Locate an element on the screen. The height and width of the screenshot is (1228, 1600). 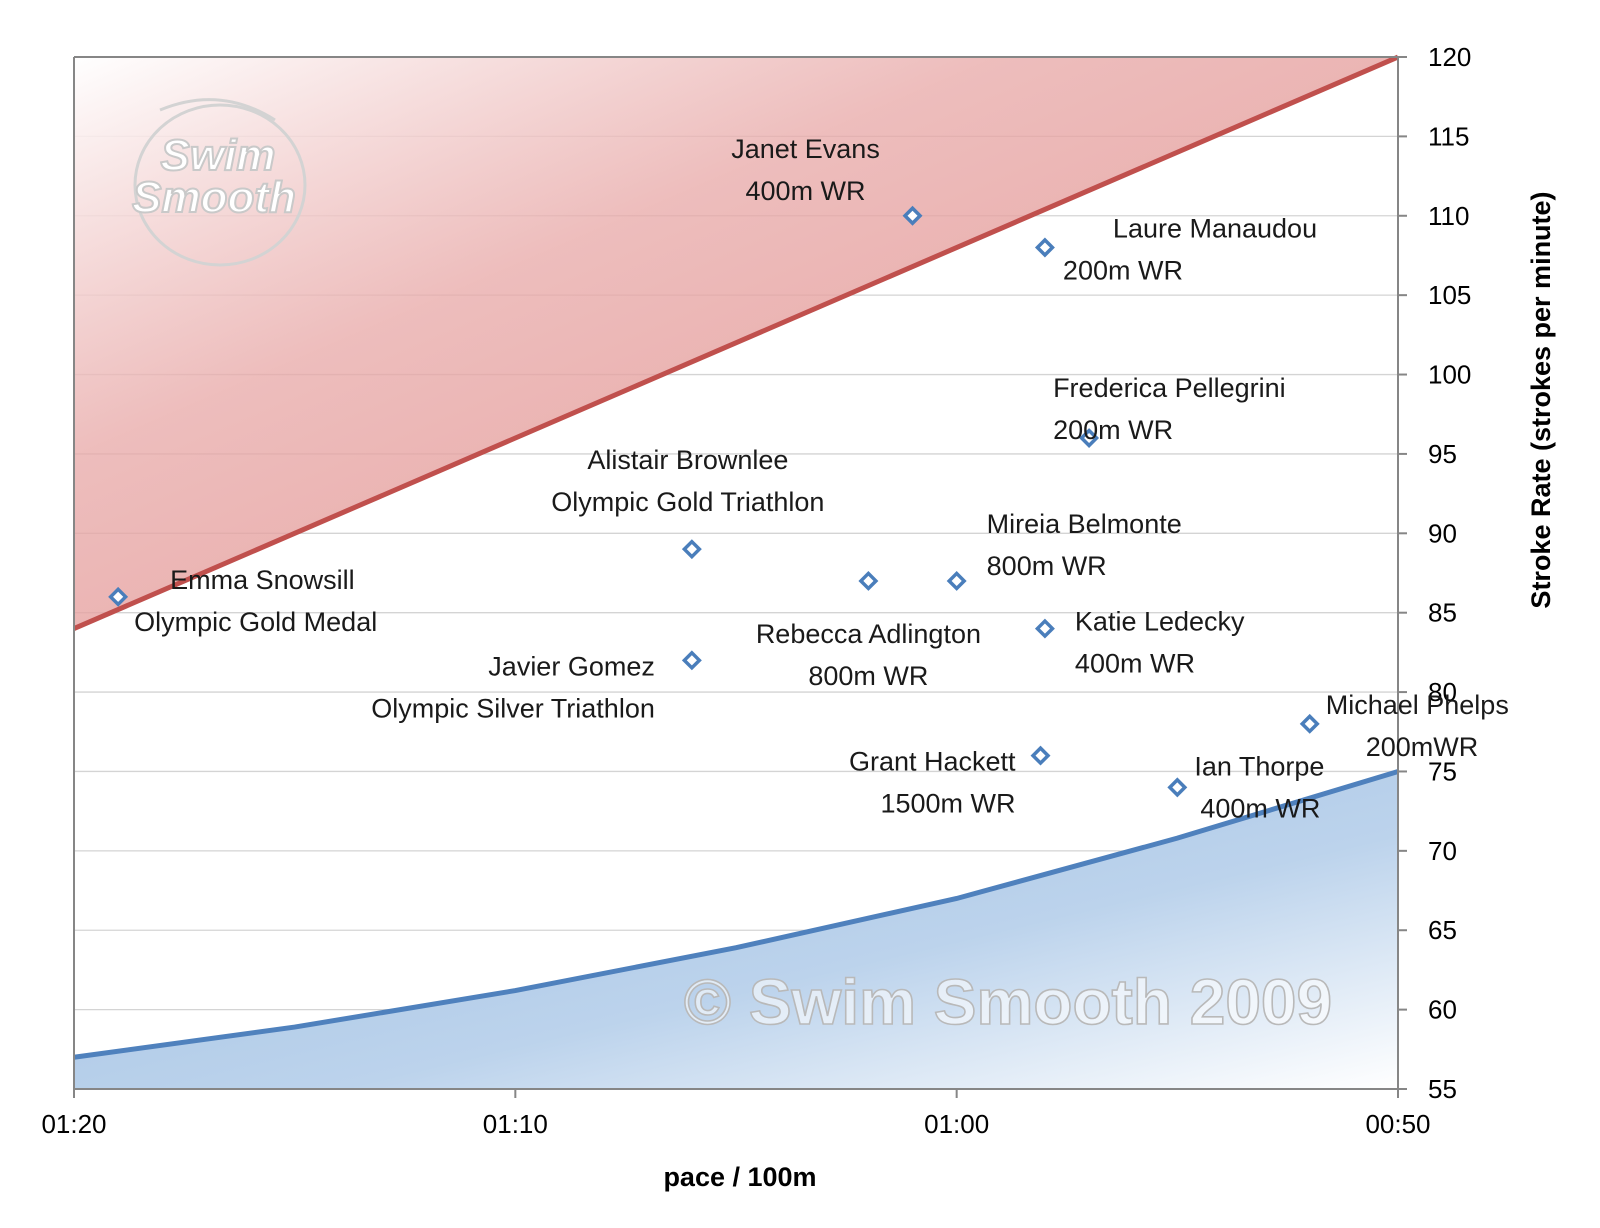
y-tick-label-95: 95 is located at coordinates (1442, 454).